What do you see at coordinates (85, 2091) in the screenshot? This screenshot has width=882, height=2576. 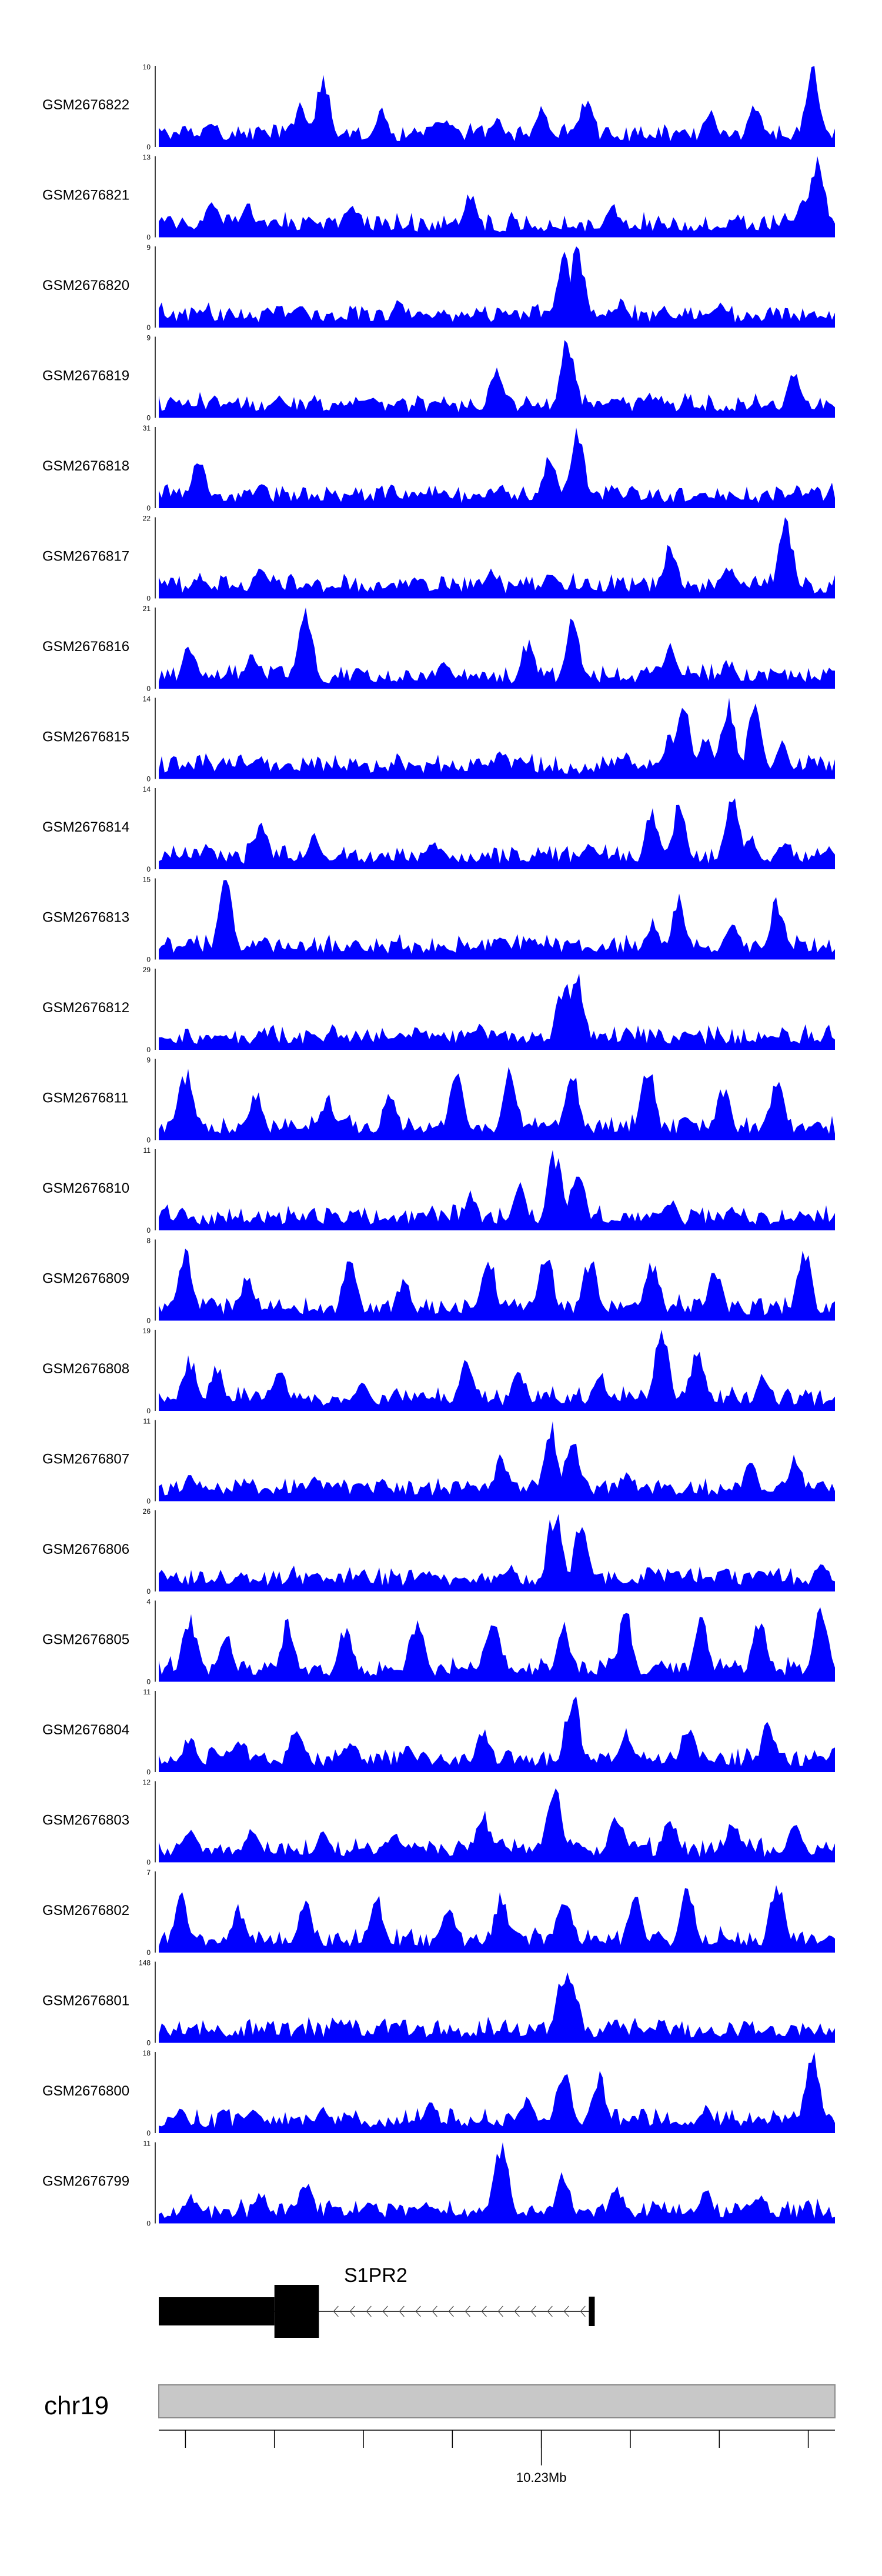 I see `track-label: GSM2676800` at bounding box center [85, 2091].